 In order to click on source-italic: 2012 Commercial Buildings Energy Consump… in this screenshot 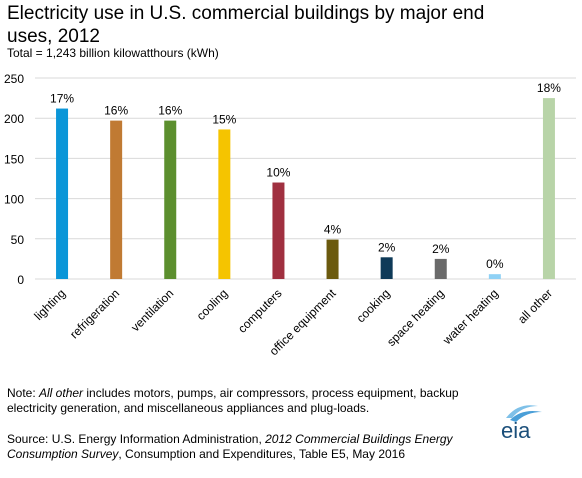, I will do `click(230, 446)`.